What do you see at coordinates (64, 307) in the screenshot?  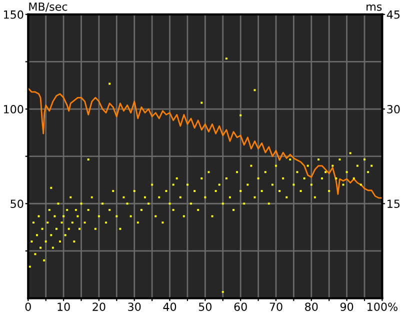 I see `x-tick-label: 10` at bounding box center [64, 307].